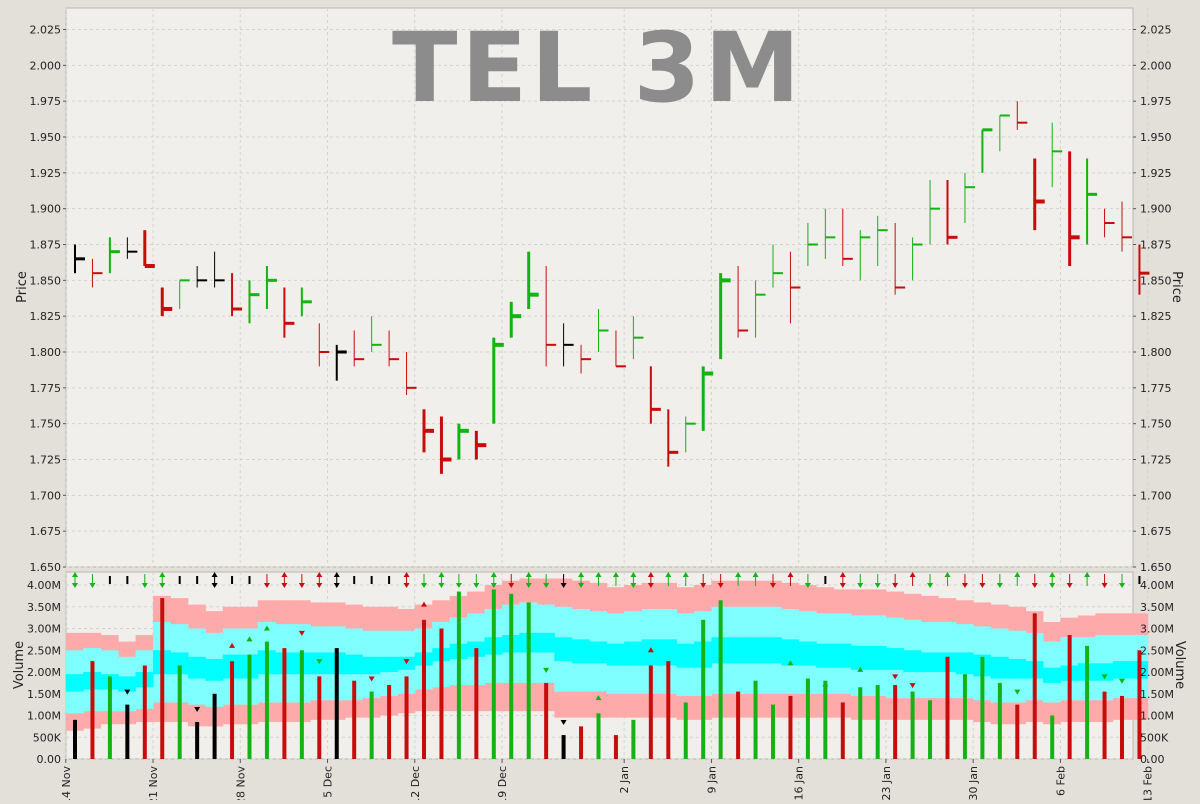 The height and width of the screenshot is (804, 1200). Describe the element at coordinates (1156, 352) in the screenshot. I see `price-tick-right: 1.800` at that location.